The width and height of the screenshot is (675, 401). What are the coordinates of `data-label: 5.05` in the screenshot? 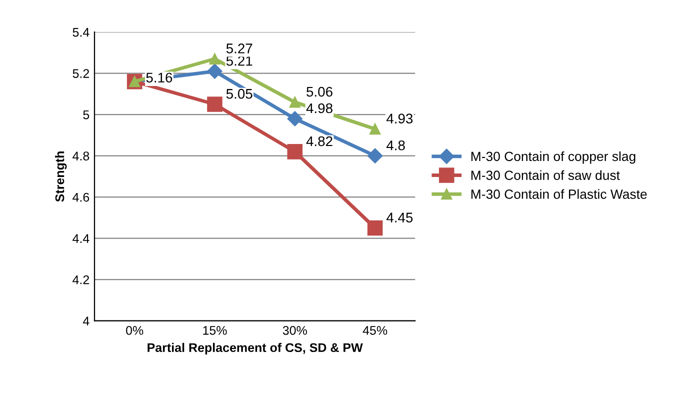 It's located at (239, 93).